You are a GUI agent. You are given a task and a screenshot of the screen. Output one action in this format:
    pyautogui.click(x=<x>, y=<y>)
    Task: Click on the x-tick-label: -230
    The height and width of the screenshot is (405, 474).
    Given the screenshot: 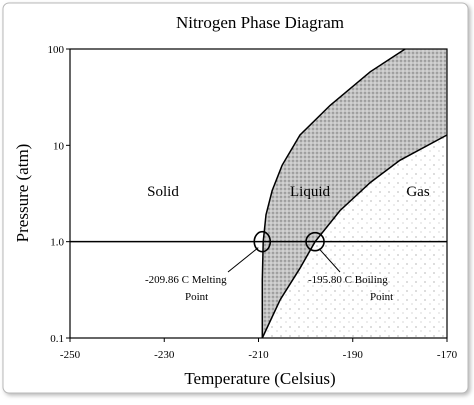 What is the action you would take?
    pyautogui.click(x=164, y=355)
    